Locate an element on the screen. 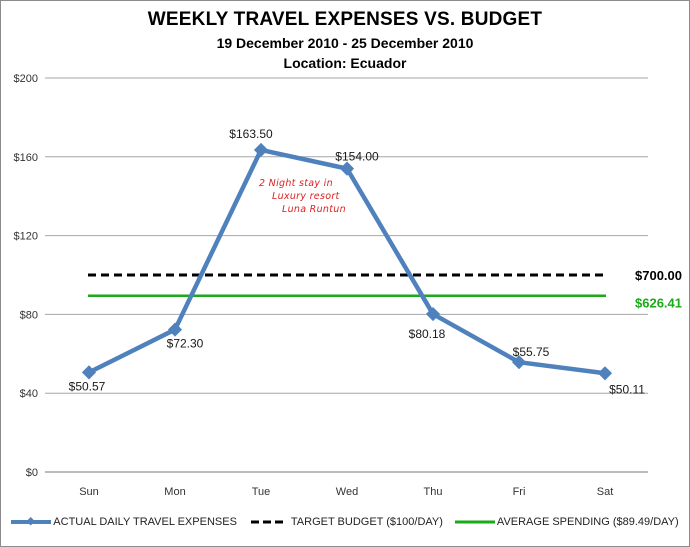 The image size is (690, 547). x-tick-label: Mon is located at coordinates (174, 492).